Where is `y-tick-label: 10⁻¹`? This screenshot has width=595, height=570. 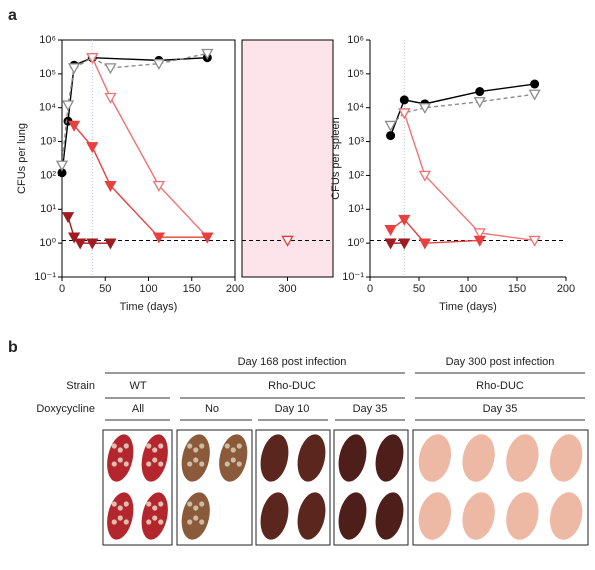 y-tick-label: 10⁻¹ is located at coordinates (353, 277).